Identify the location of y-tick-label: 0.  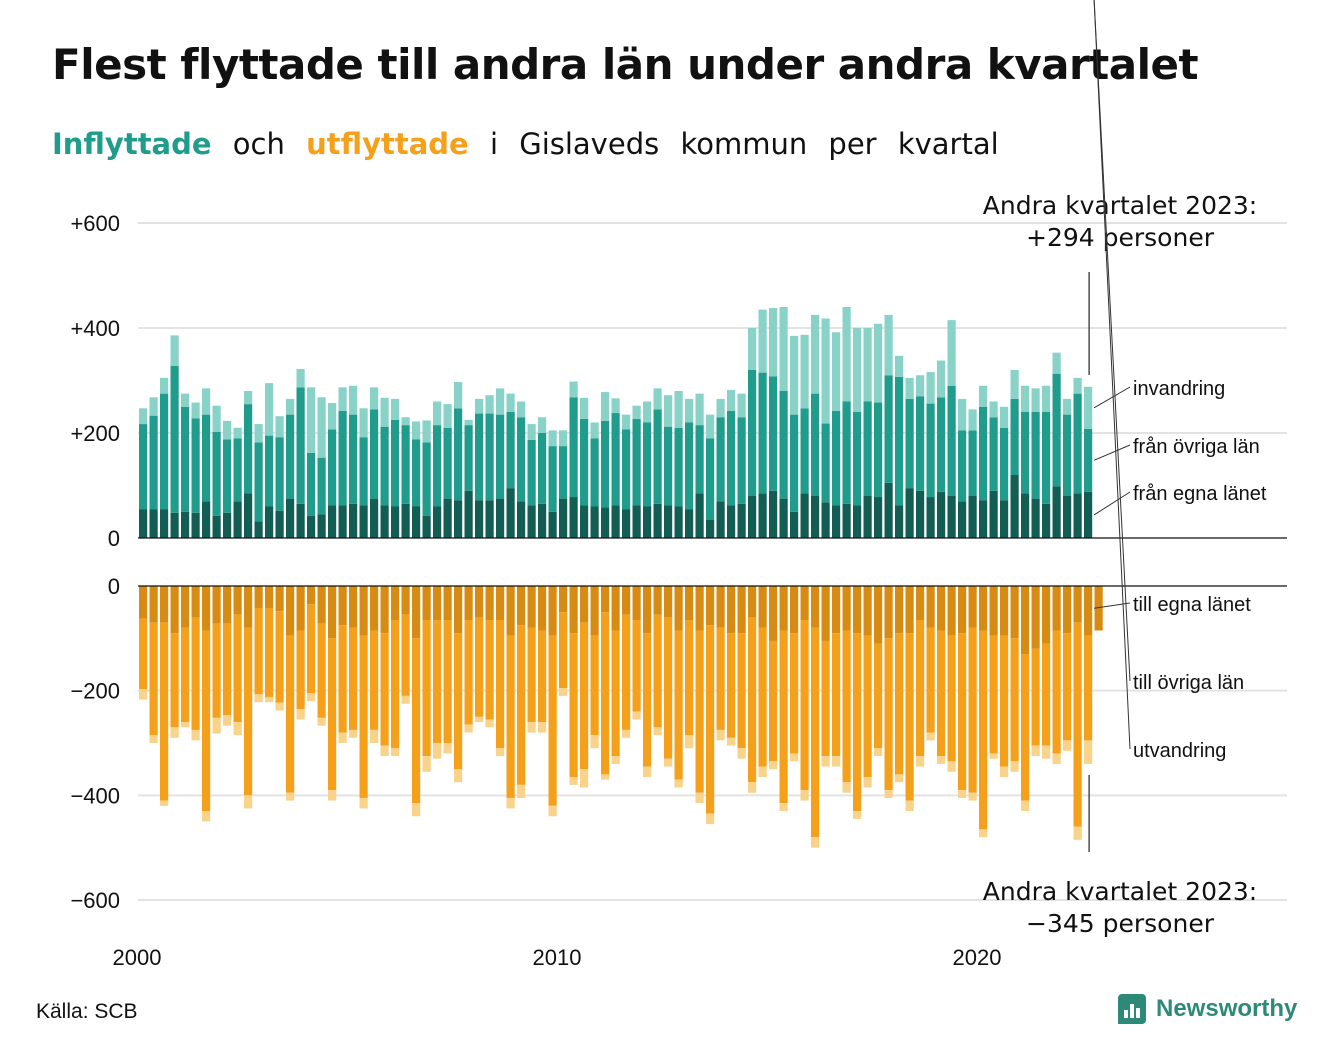
(114, 538).